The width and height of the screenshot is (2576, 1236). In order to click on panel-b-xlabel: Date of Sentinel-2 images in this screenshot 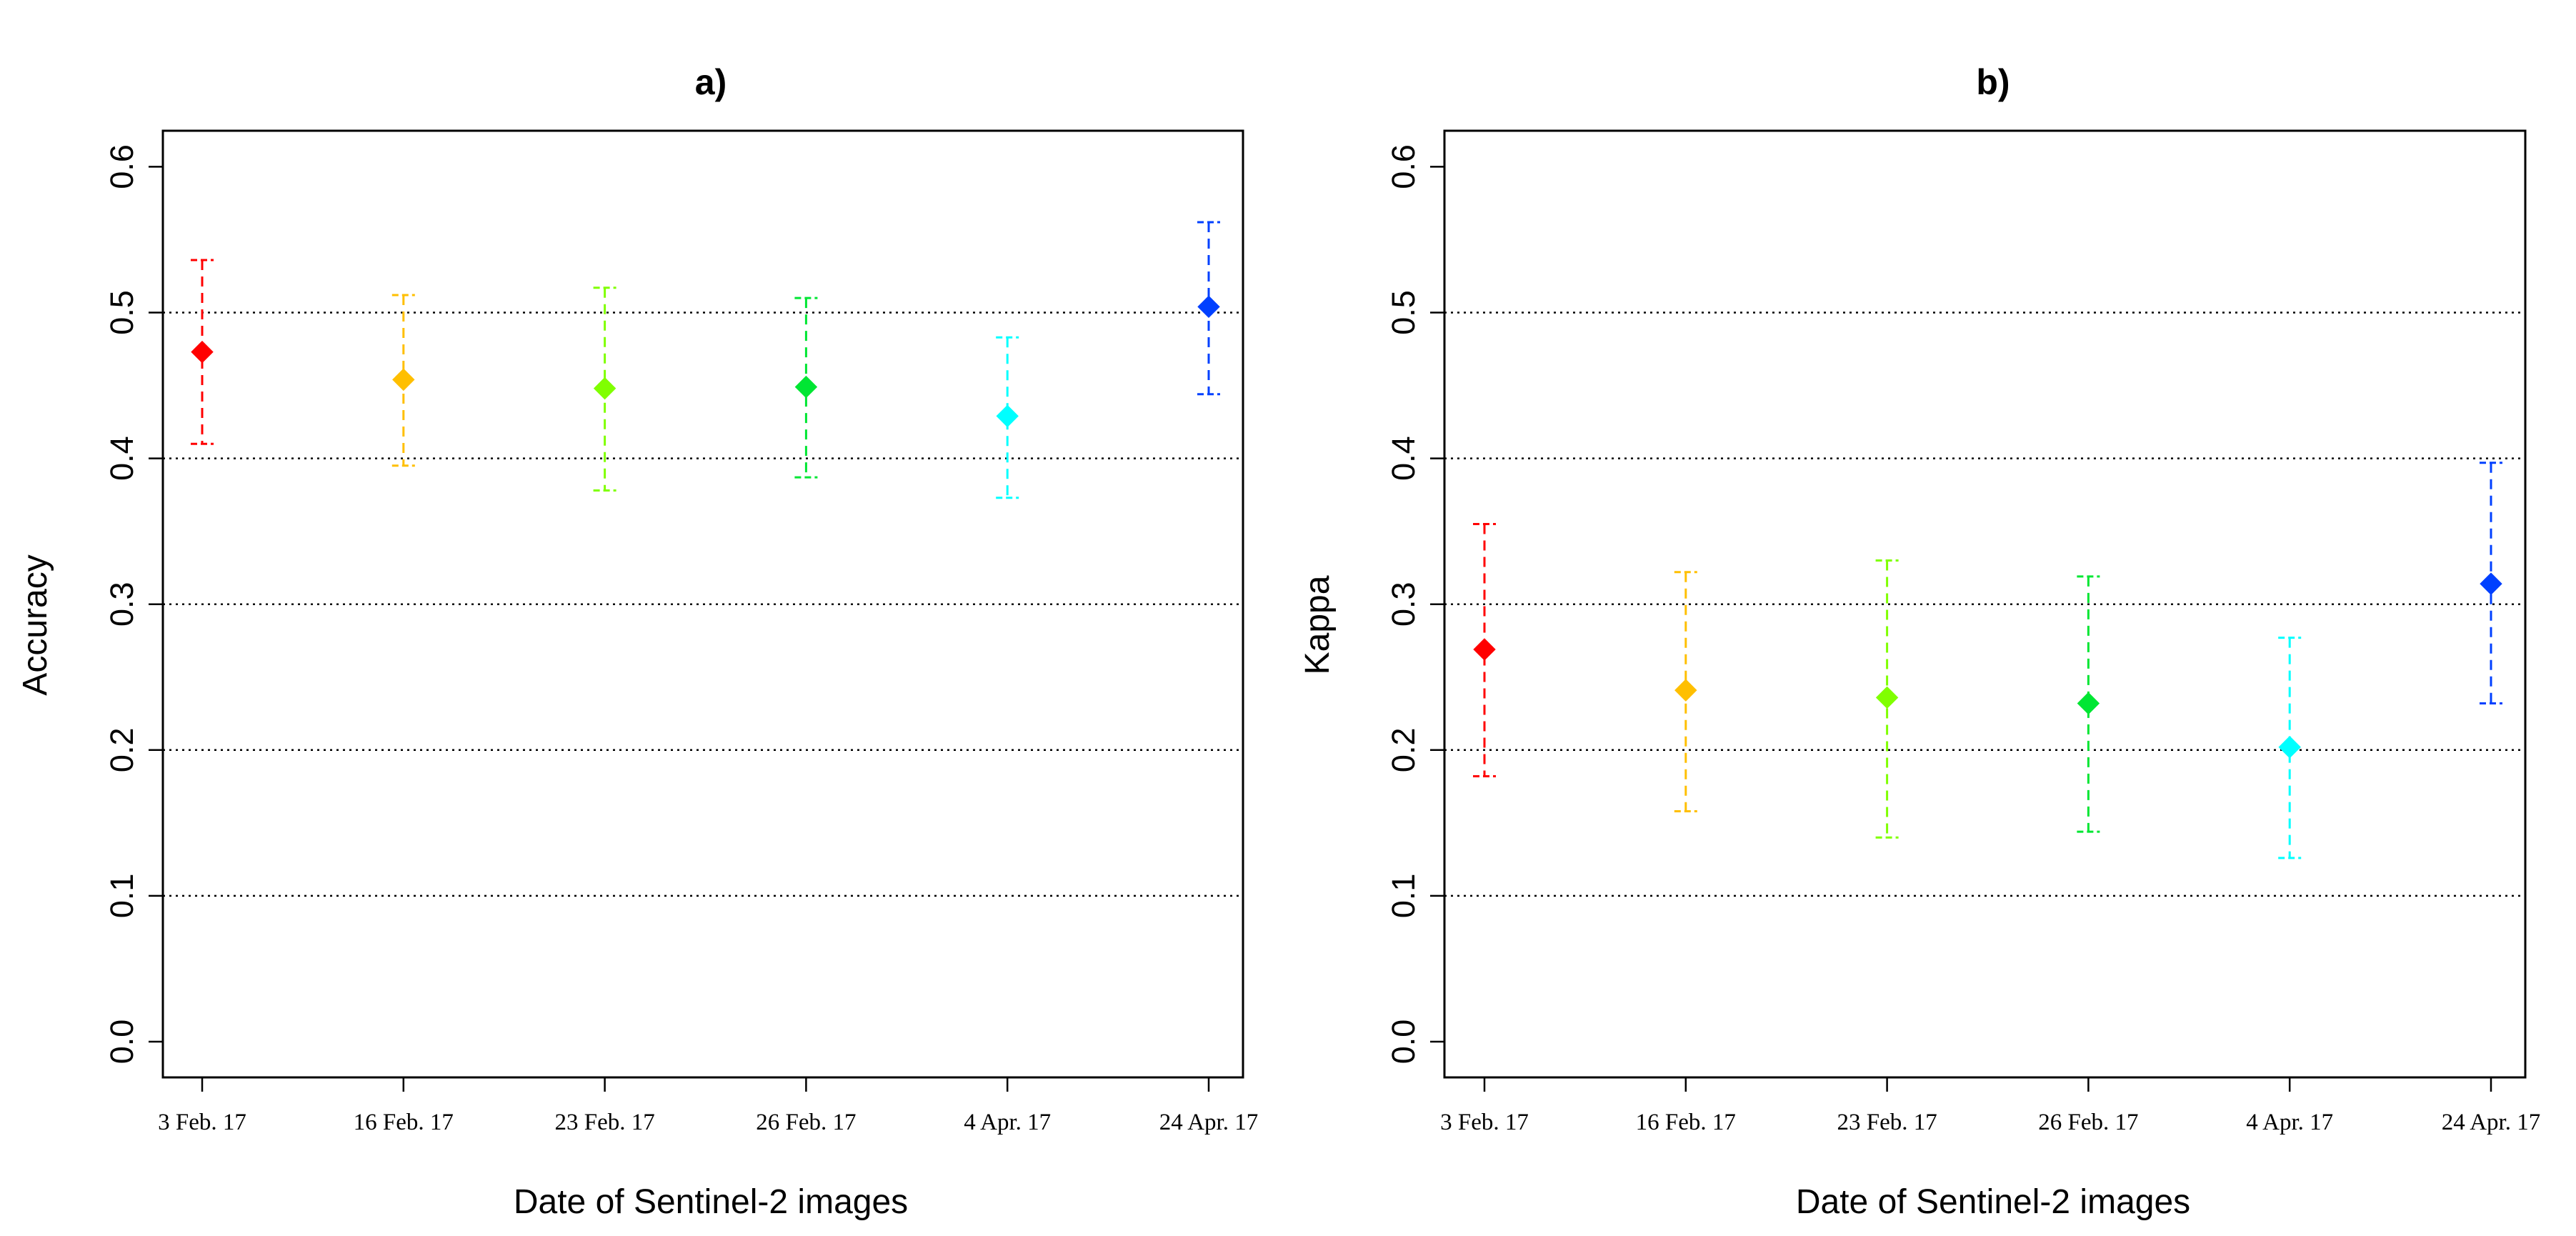, I will do `click(1993, 1202)`.